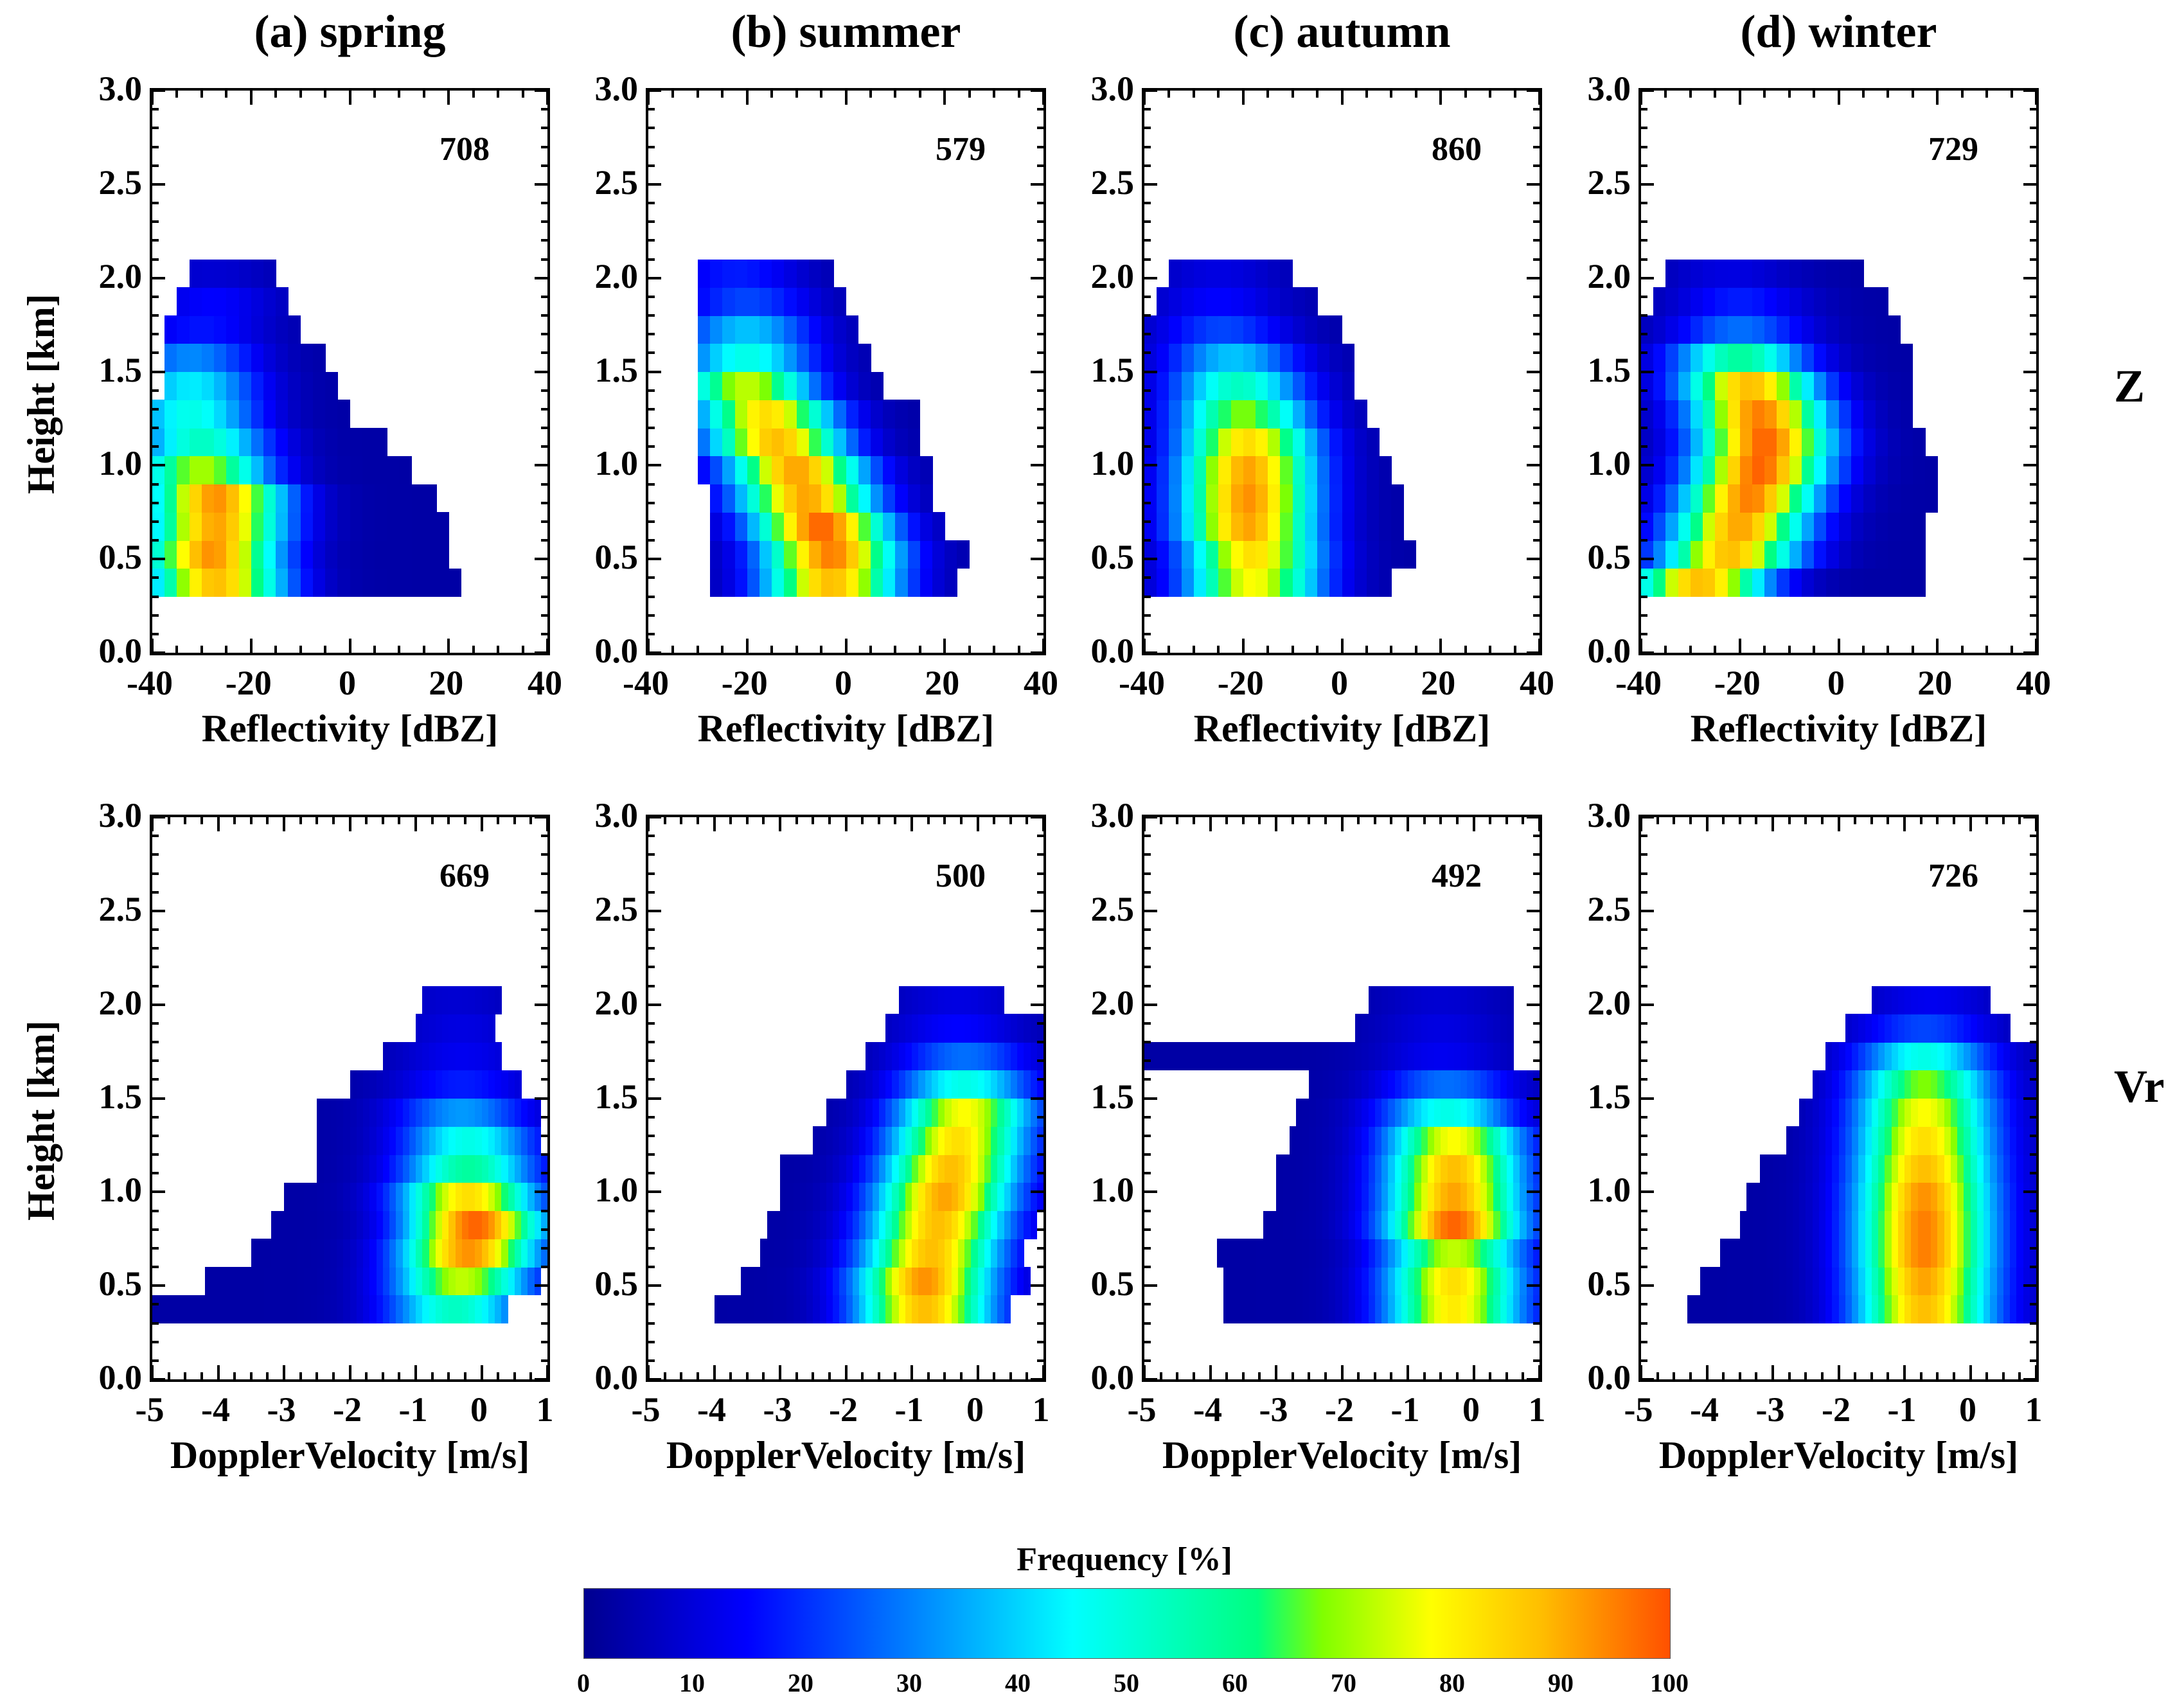 Image resolution: width=2184 pixels, height=1698 pixels. I want to click on heatmap-panel: 729, so click(1838, 371).